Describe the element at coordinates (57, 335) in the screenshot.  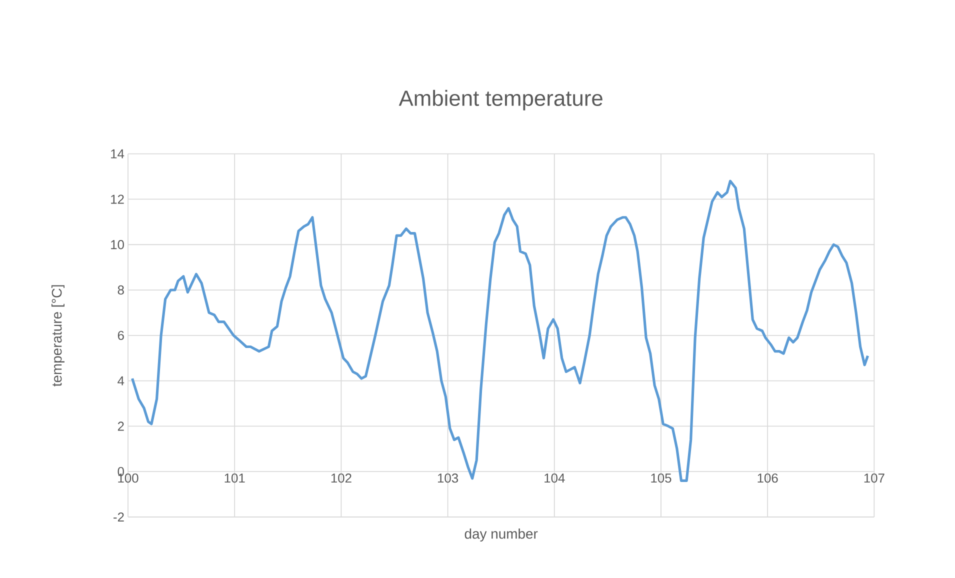
I see `y-axis-title: temperature [°C]` at that location.